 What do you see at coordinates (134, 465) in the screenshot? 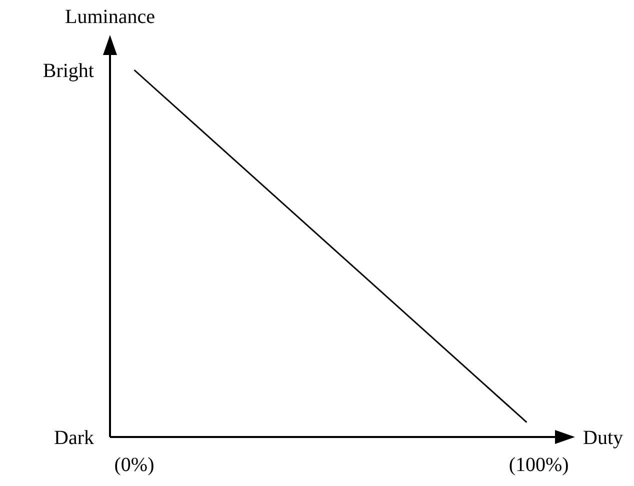
I see `x-tick-label: (0%)` at bounding box center [134, 465].